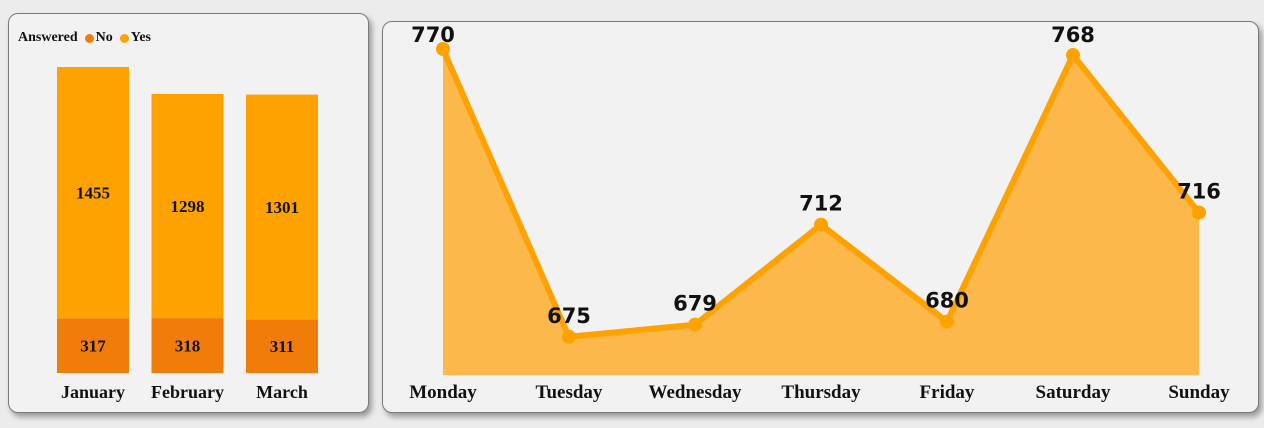  What do you see at coordinates (695, 324) in the screenshot?
I see `data-point-wednesday` at bounding box center [695, 324].